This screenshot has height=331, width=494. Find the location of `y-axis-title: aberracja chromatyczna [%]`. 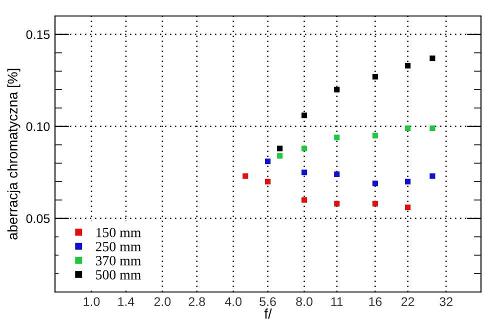

y-axis-title: aberracja chromatyczna [%] is located at coordinates (13, 154).